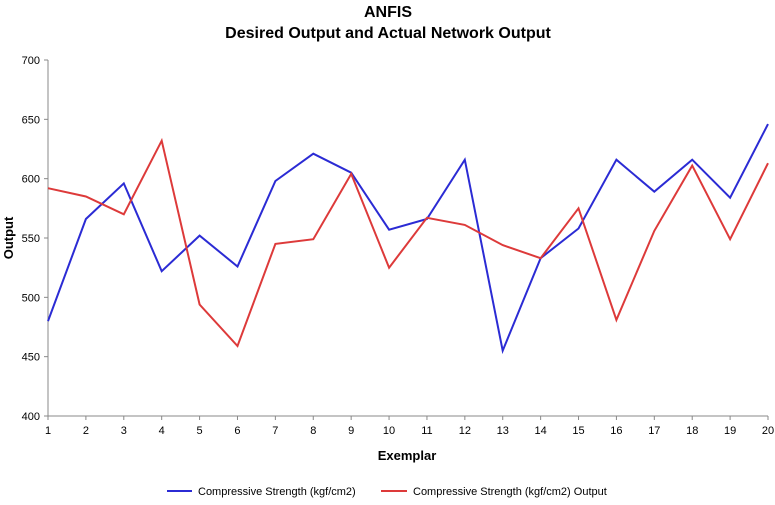 Image resolution: width=775 pixels, height=505 pixels. Describe the element at coordinates (31, 358) in the screenshot. I see `y-tick-label: 450` at that location.